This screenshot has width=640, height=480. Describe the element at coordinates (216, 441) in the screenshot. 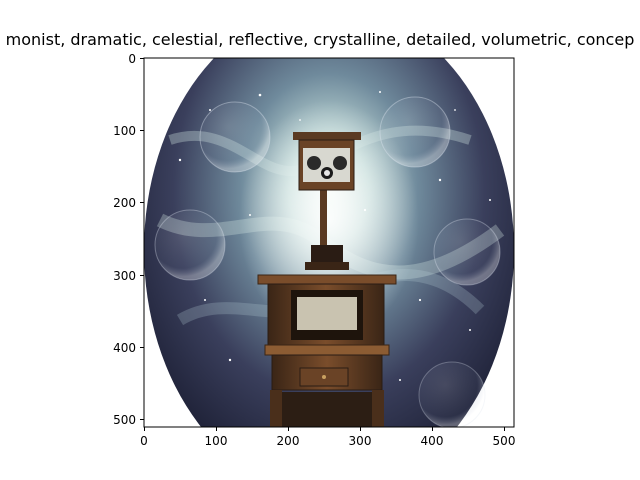

I see `x-tick-label: 100` at that location.